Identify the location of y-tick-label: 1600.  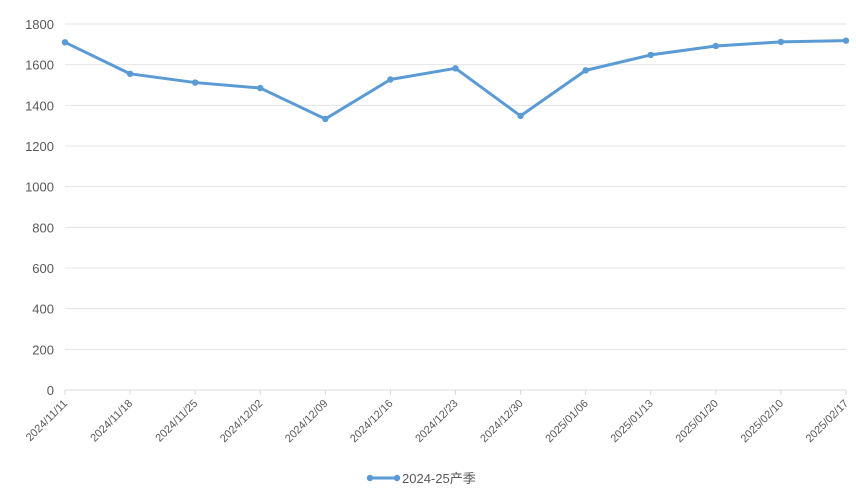
(39, 65).